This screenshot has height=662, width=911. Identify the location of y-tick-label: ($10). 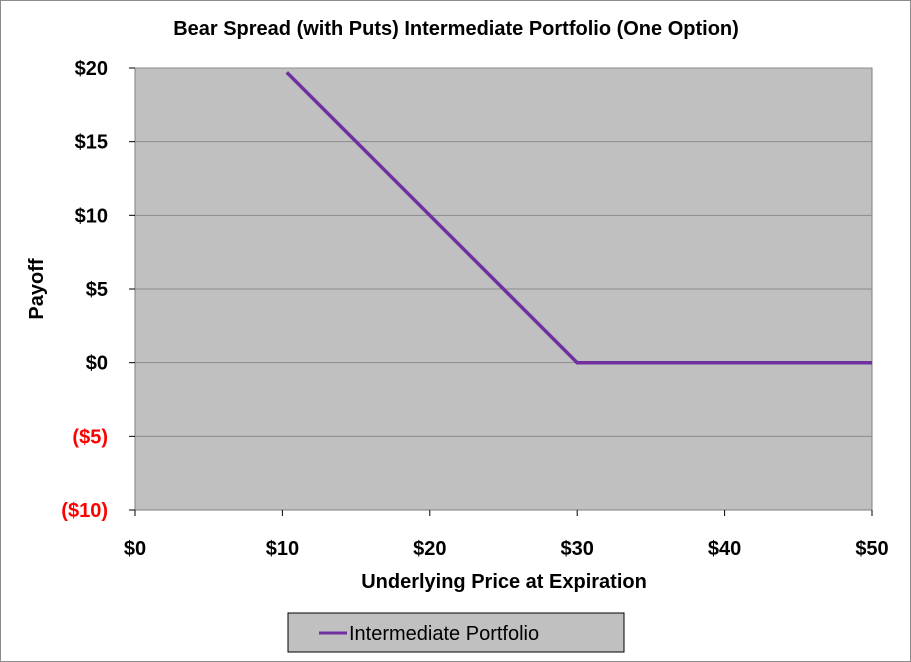
(84, 511).